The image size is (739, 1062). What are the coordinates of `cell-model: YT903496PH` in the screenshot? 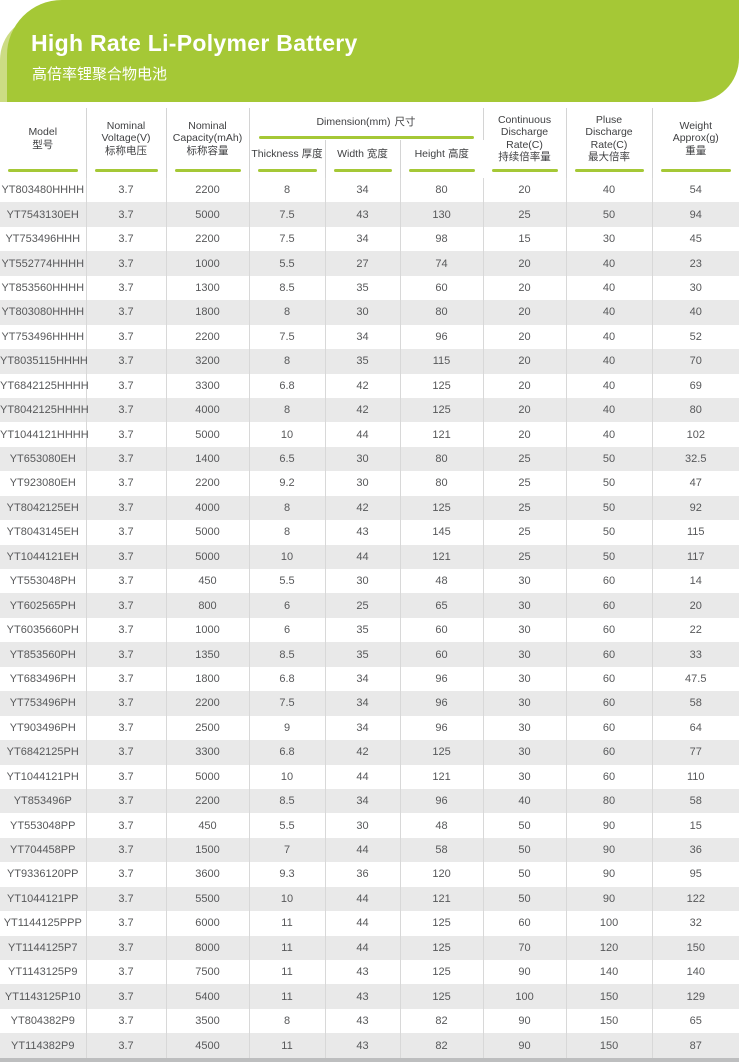 It's located at (43, 728).